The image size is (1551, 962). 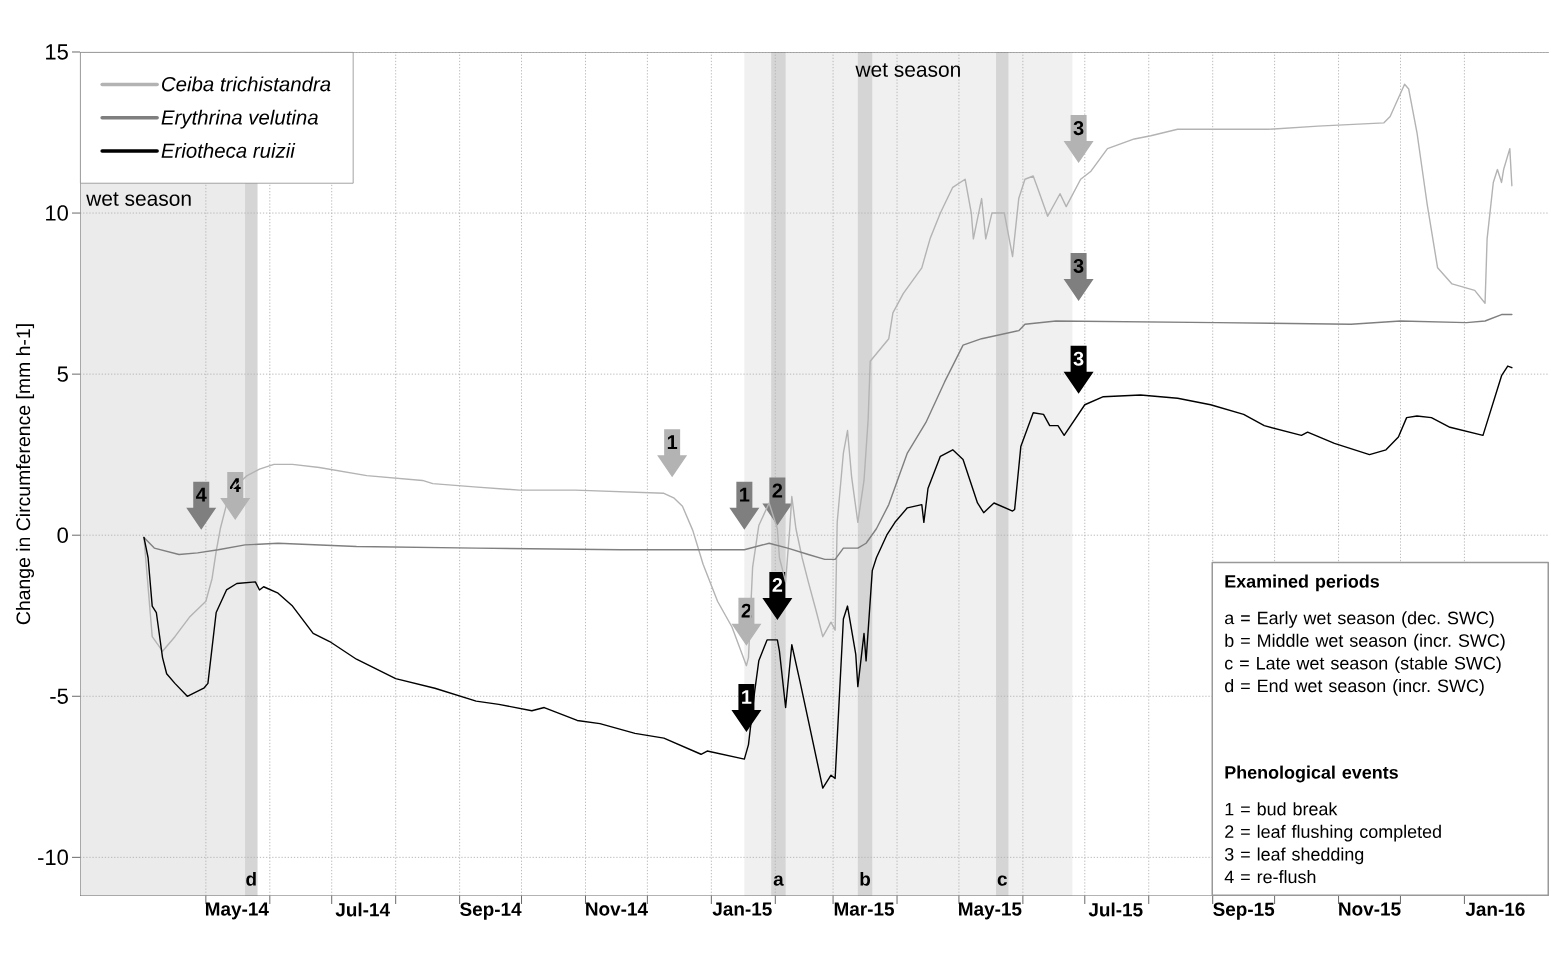 I want to click on legend-label: Eriotheca ruizii, so click(x=228, y=150).